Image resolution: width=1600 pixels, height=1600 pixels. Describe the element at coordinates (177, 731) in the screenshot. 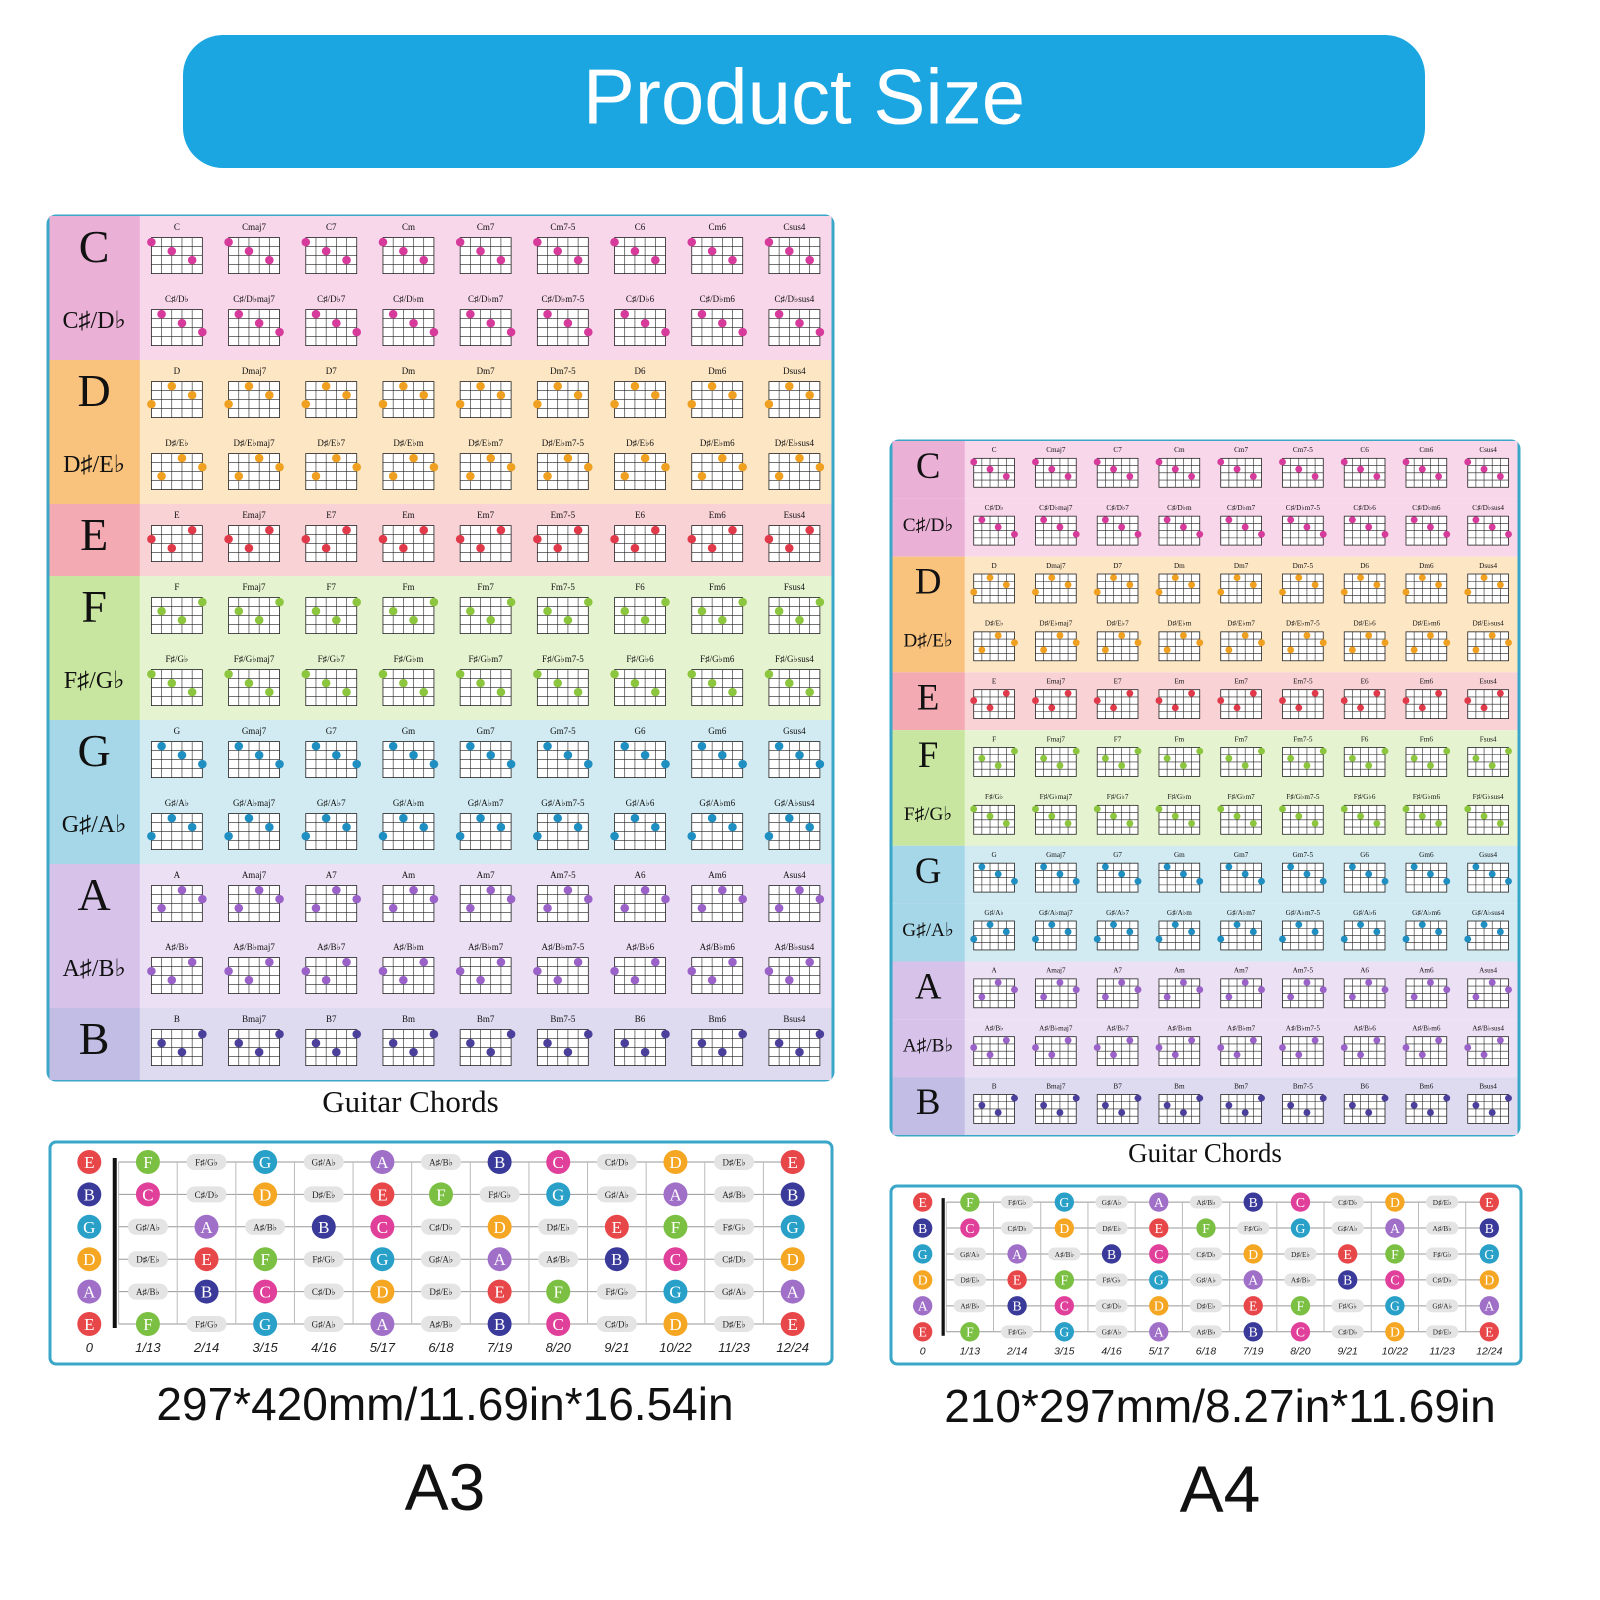

I see `chord-name: G` at that location.